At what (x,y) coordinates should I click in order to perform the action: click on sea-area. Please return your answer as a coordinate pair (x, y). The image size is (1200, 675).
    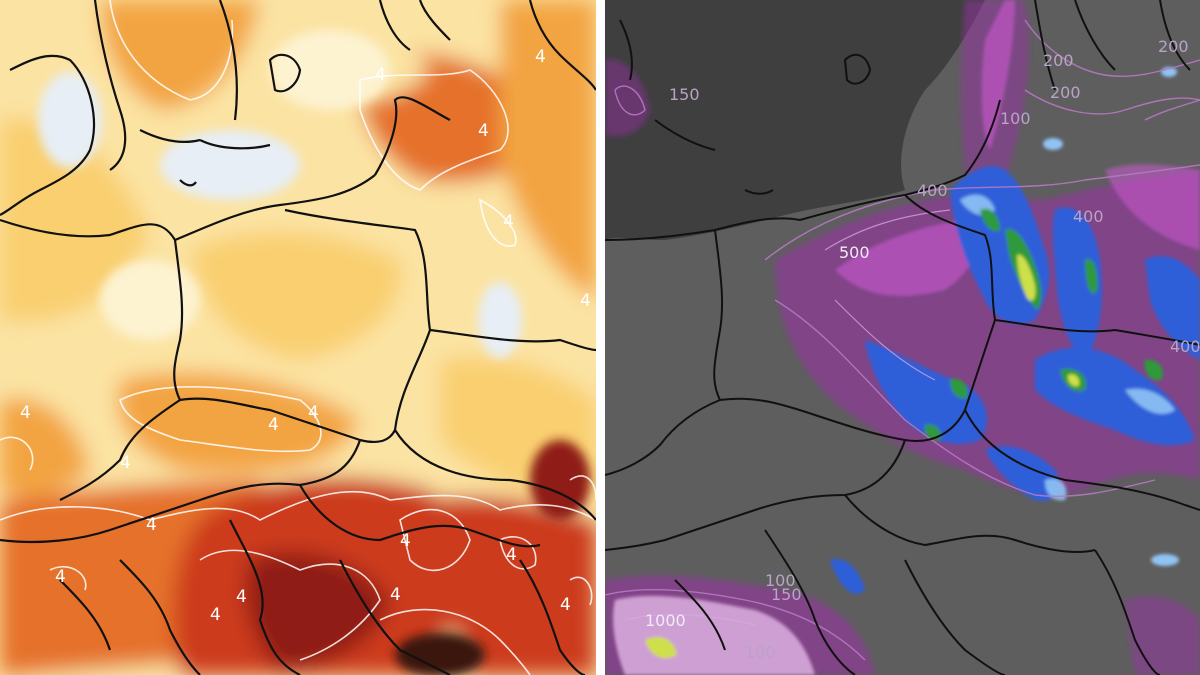
    Looking at the image, I should click on (795, 120).